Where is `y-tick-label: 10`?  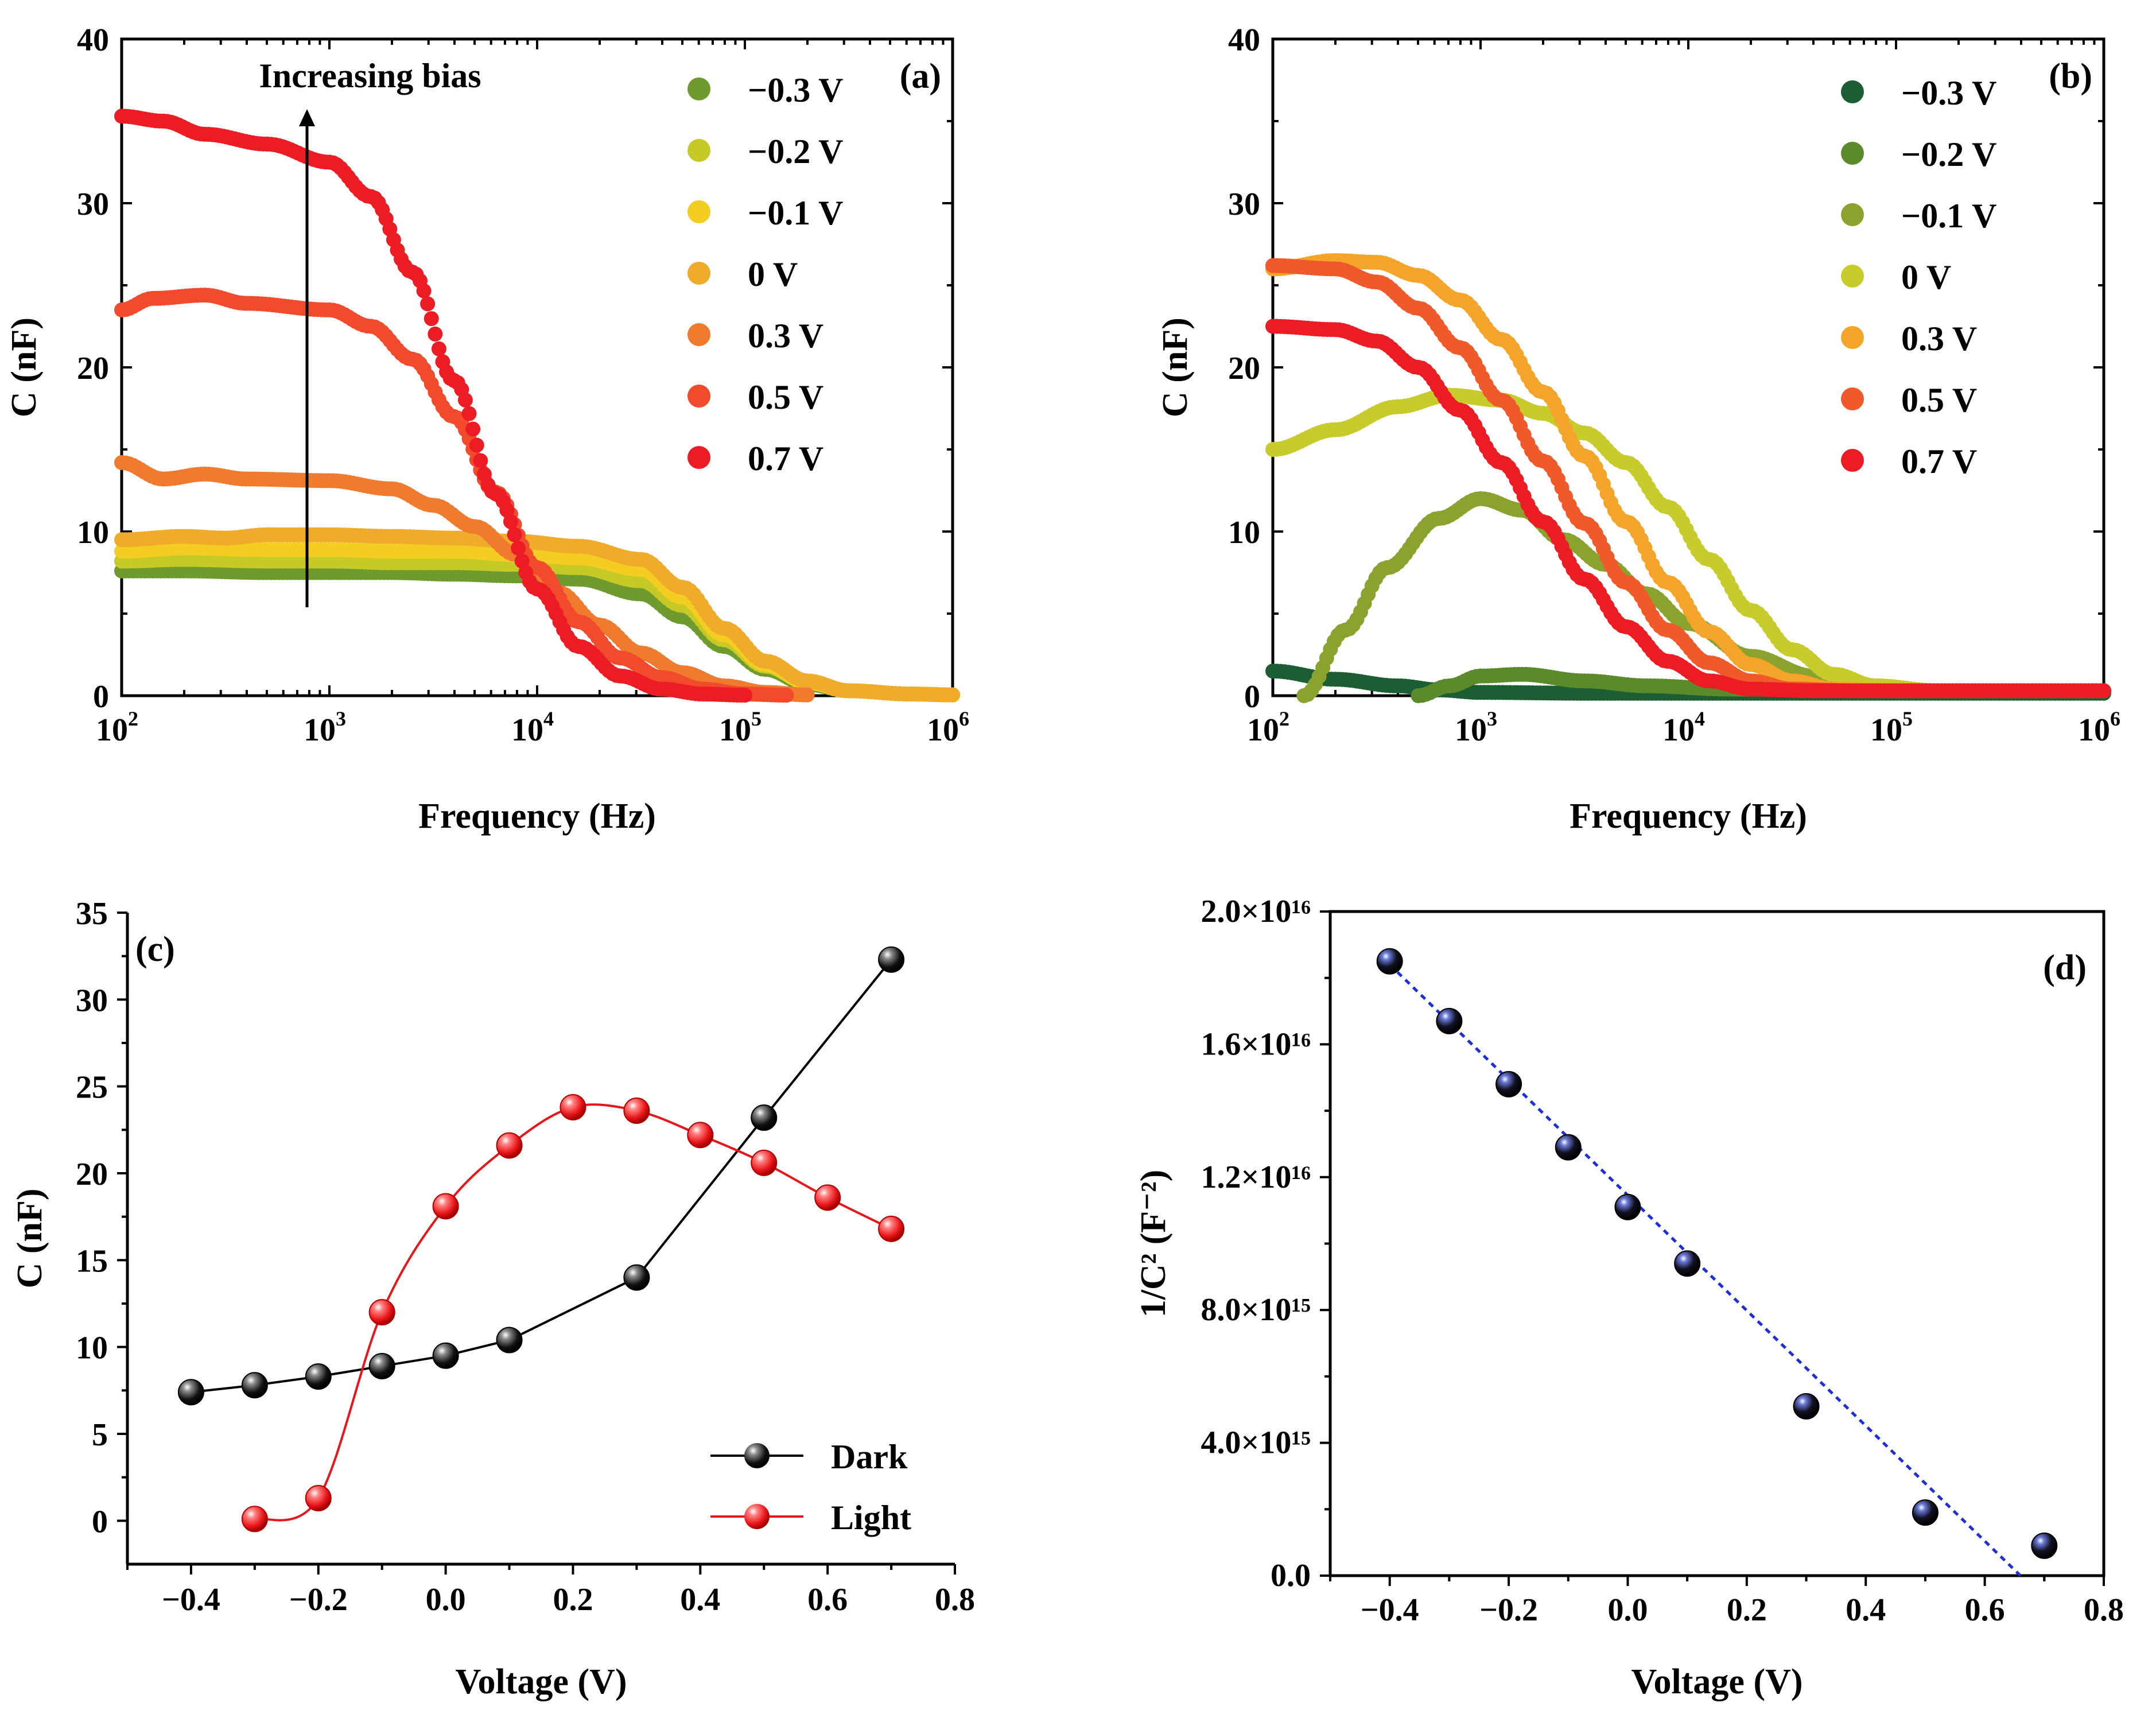 y-tick-label: 10 is located at coordinates (93, 532).